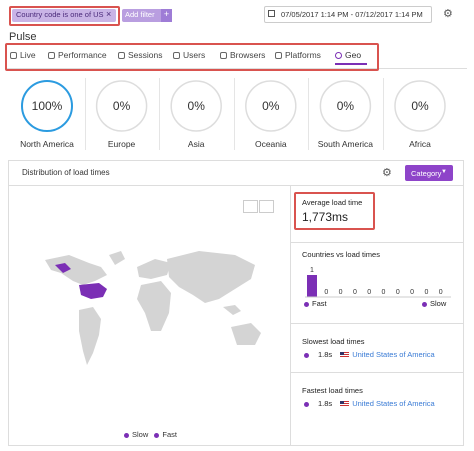  Describe the element at coordinates (166, 15) in the screenshot. I see `add-filter-plus: +` at that location.